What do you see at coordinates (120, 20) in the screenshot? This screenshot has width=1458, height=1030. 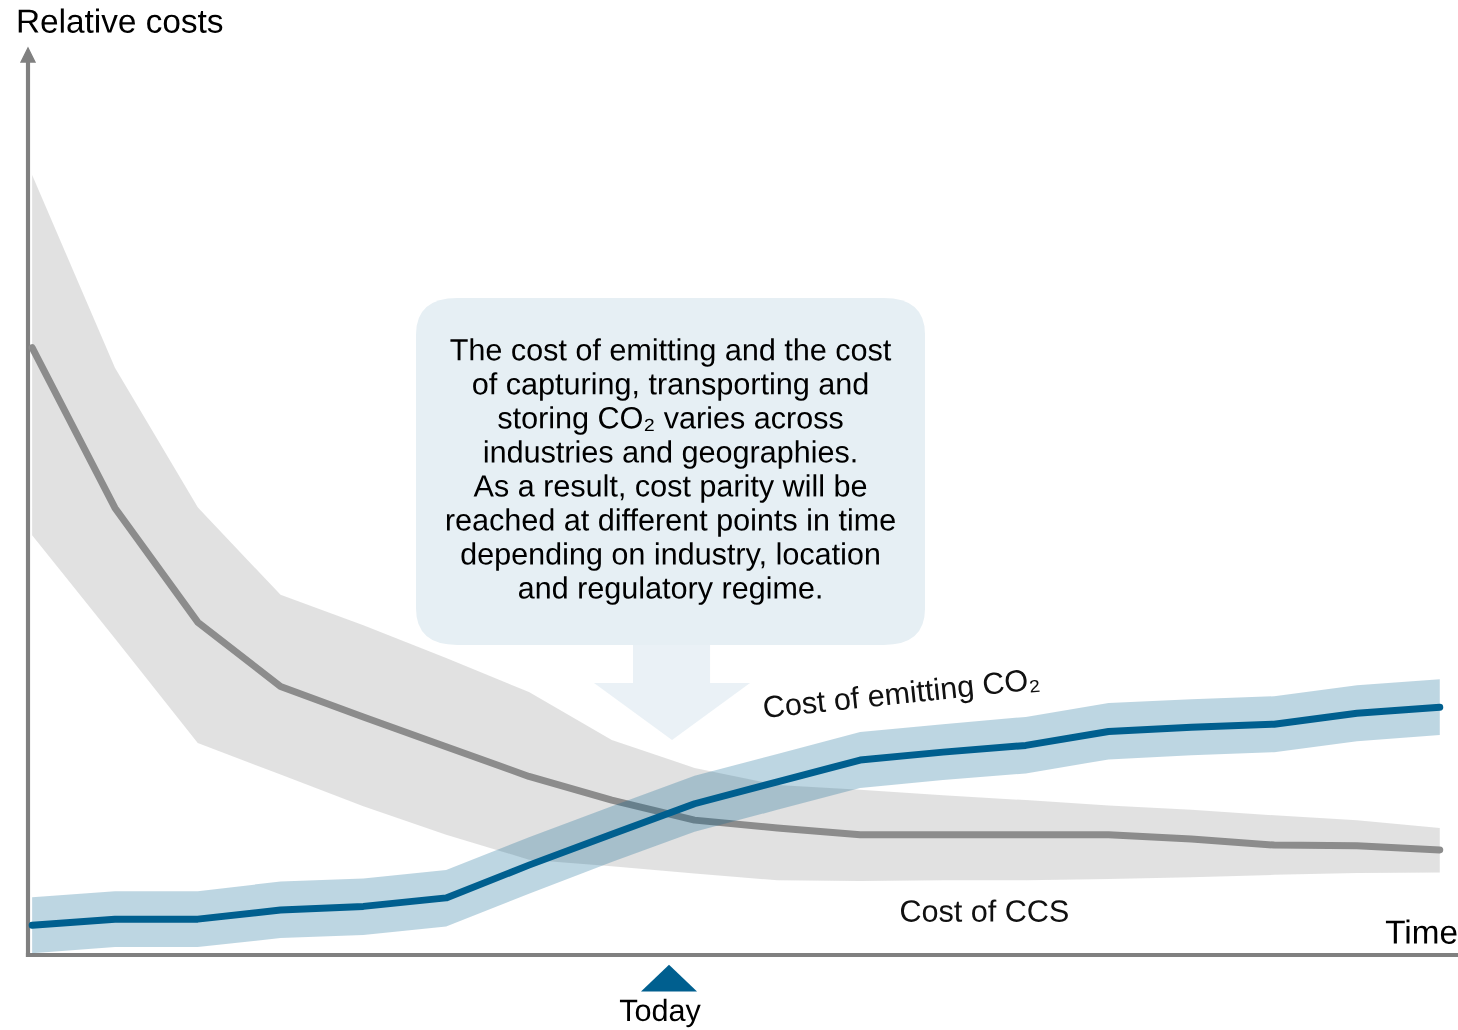 I see `text: Relative costs` at bounding box center [120, 20].